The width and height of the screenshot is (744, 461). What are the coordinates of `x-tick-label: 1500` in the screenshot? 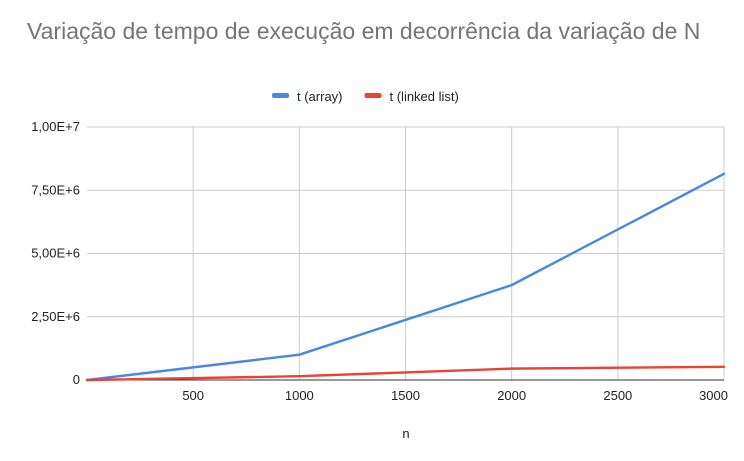 It's located at (405, 395).